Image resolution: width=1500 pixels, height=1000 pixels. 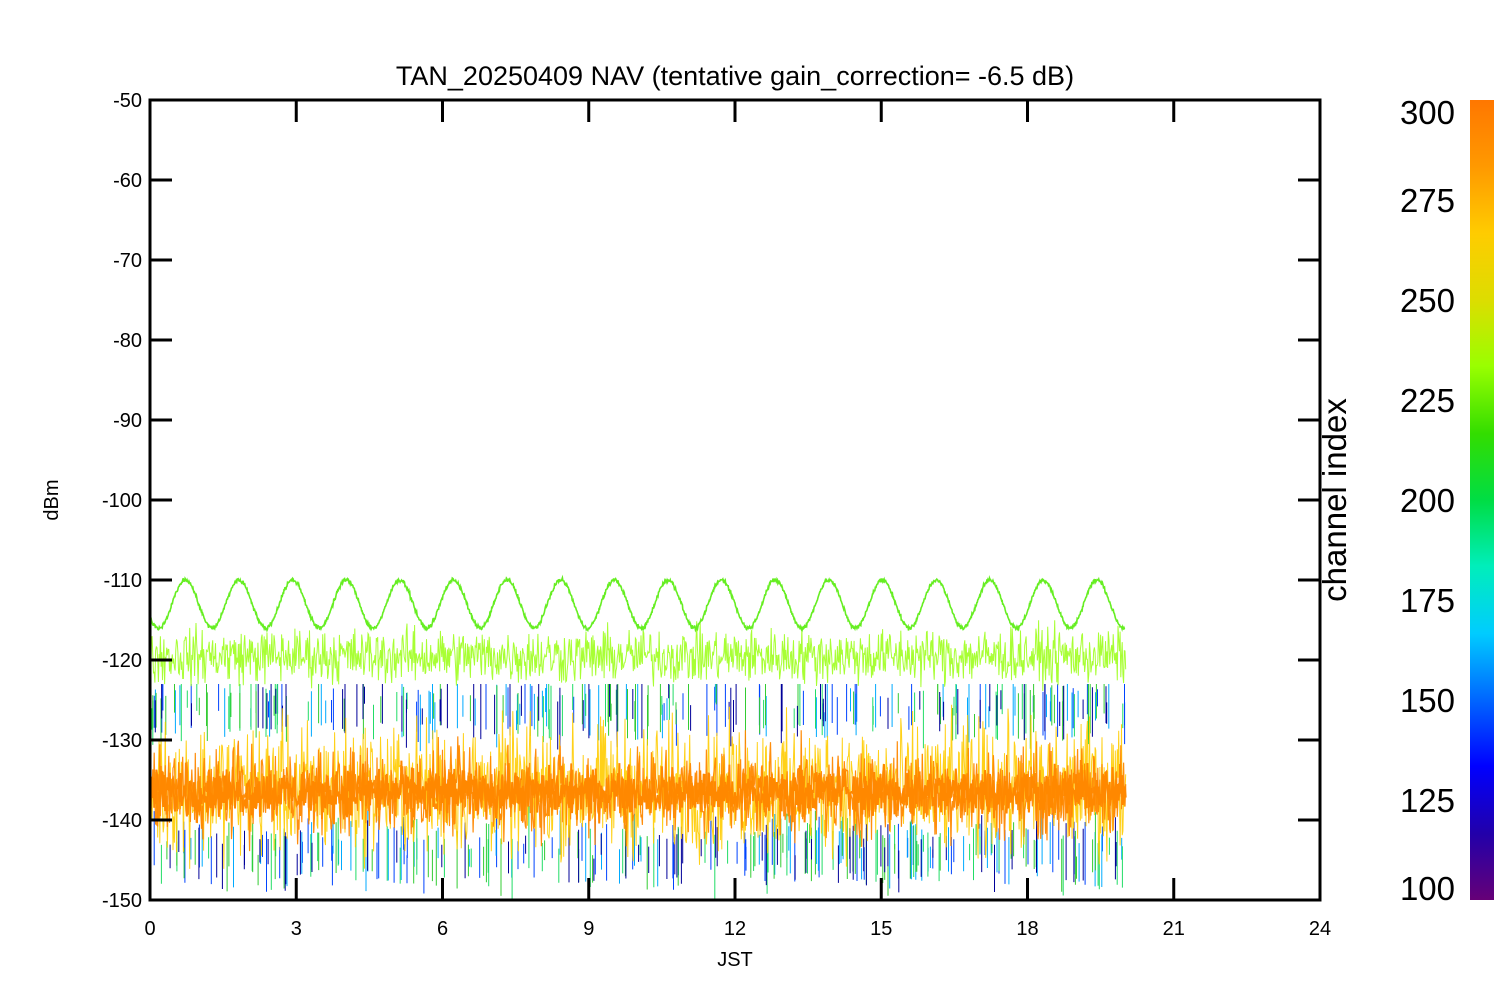 What do you see at coordinates (127, 341) in the screenshot?
I see `y-tick-label: -80` at bounding box center [127, 341].